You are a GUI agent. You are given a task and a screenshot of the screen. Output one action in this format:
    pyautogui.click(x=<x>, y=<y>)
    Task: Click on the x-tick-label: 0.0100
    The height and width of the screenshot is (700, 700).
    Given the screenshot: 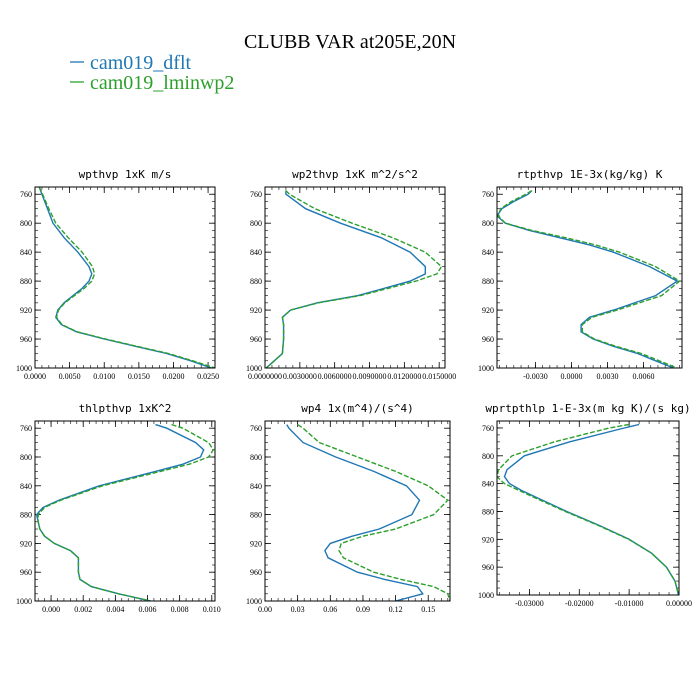 What is the action you would take?
    pyautogui.click(x=104, y=376)
    